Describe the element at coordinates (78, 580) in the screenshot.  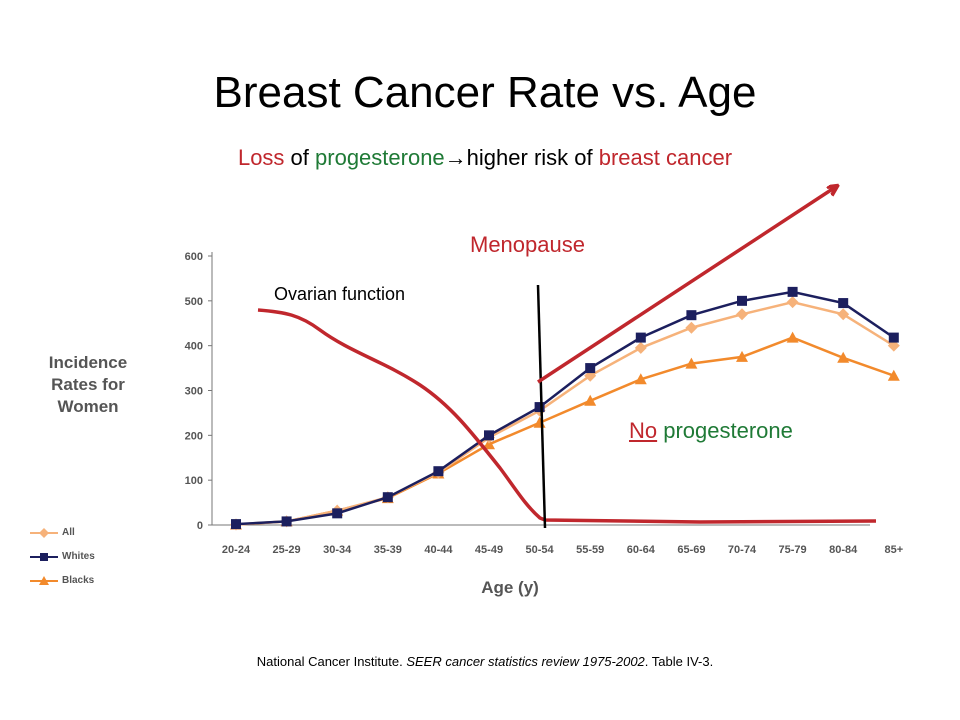
I see `legend-label: Blacks` at that location.